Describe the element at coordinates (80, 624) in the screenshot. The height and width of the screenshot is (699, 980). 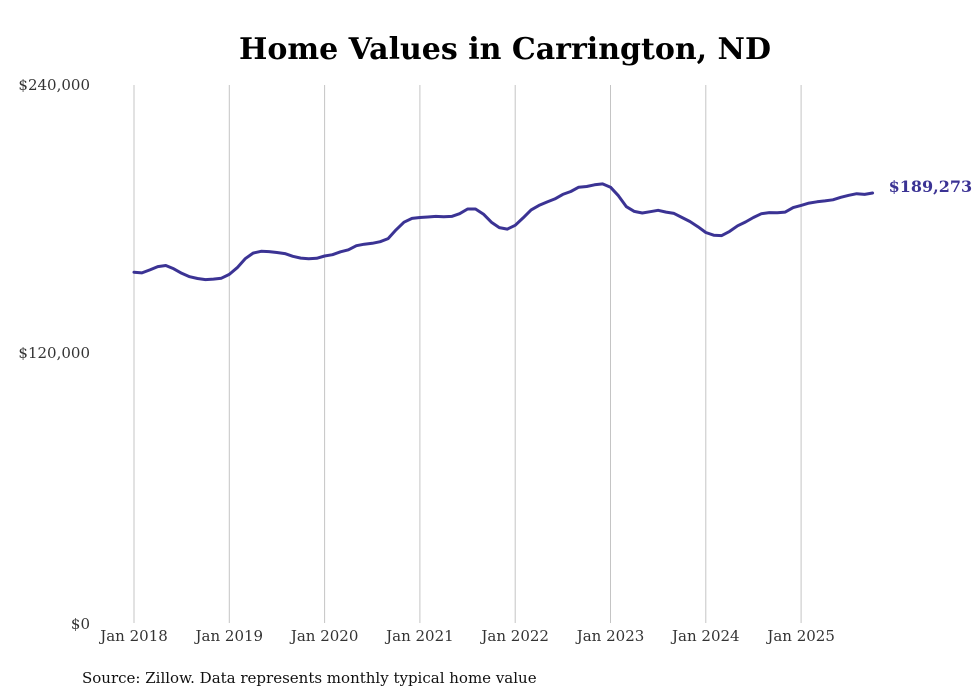
I see `y-tick-label-bottom: $0` at that location.